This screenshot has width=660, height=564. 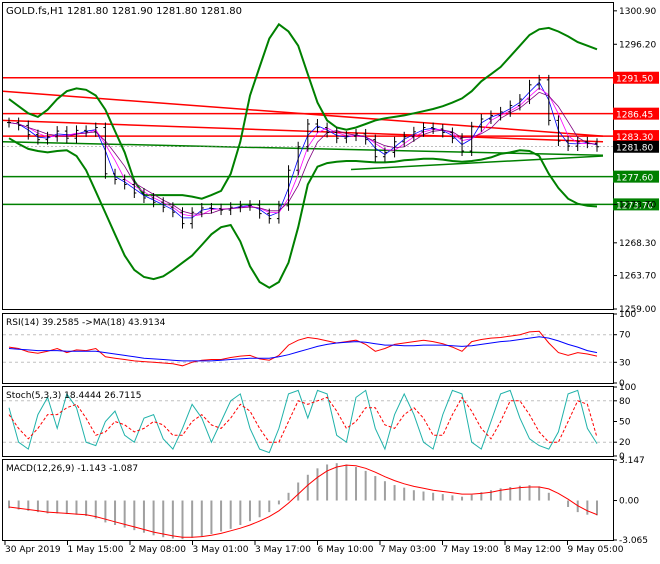 What do you see at coordinates (637, 277) in the screenshot?
I see `main-y-tick-1263.70: 1263.70` at bounding box center [637, 277].